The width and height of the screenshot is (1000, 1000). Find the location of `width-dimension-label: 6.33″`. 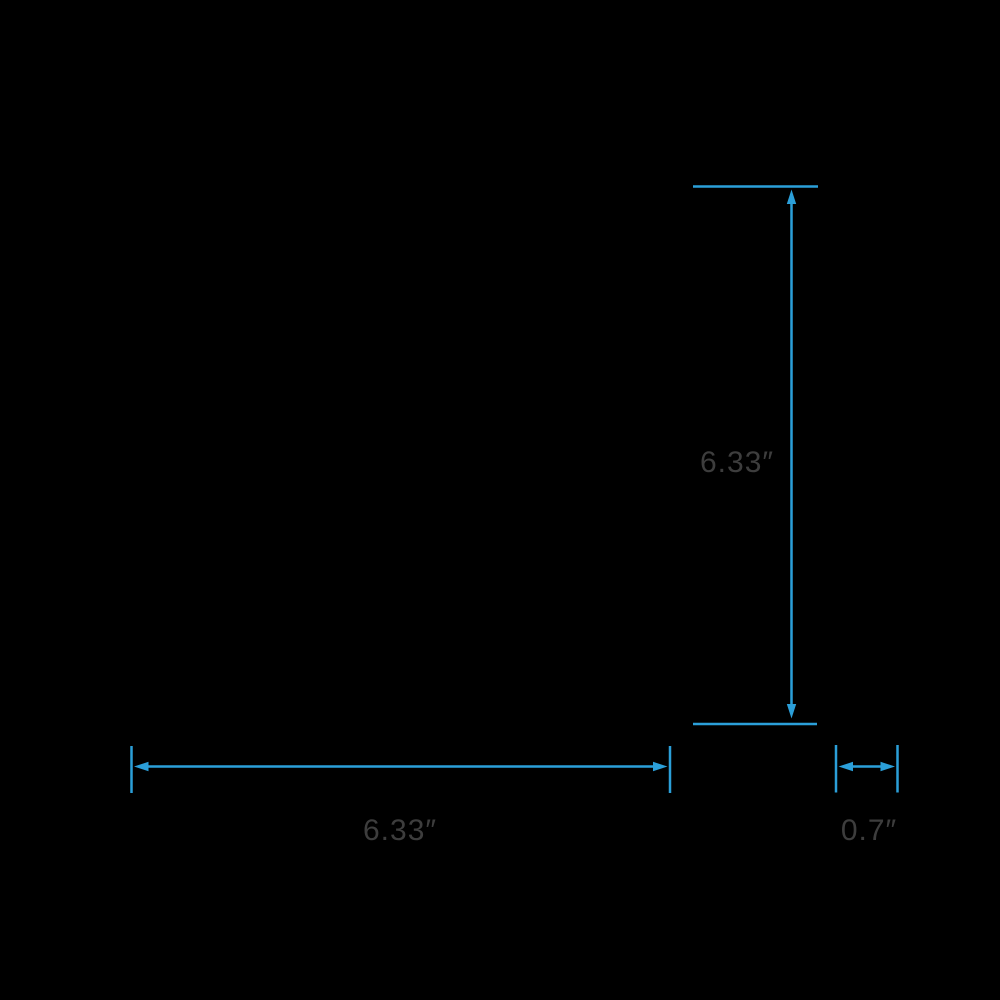

width-dimension-label: 6.33″ is located at coordinates (400, 830).